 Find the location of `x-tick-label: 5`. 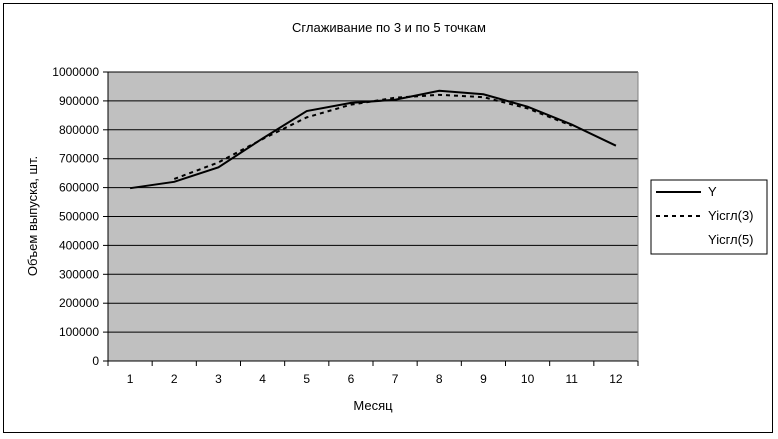

x-tick-label: 5 is located at coordinates (306, 379).